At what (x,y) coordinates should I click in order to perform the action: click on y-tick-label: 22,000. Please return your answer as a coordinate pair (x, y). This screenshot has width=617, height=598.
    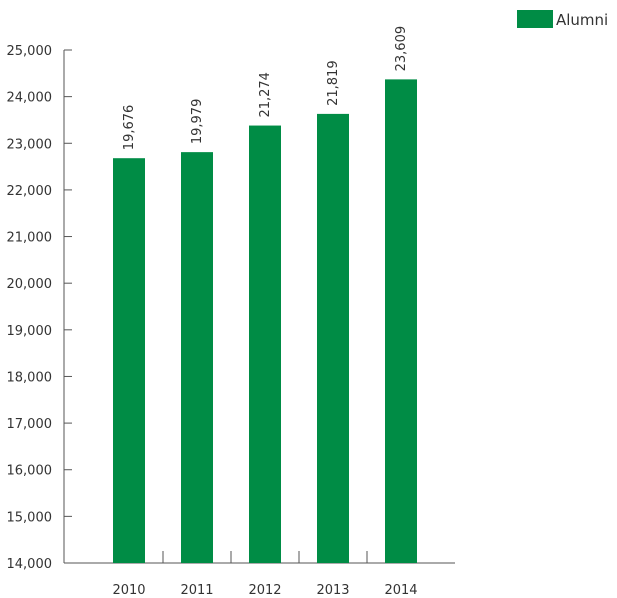
    Looking at the image, I should click on (30, 191).